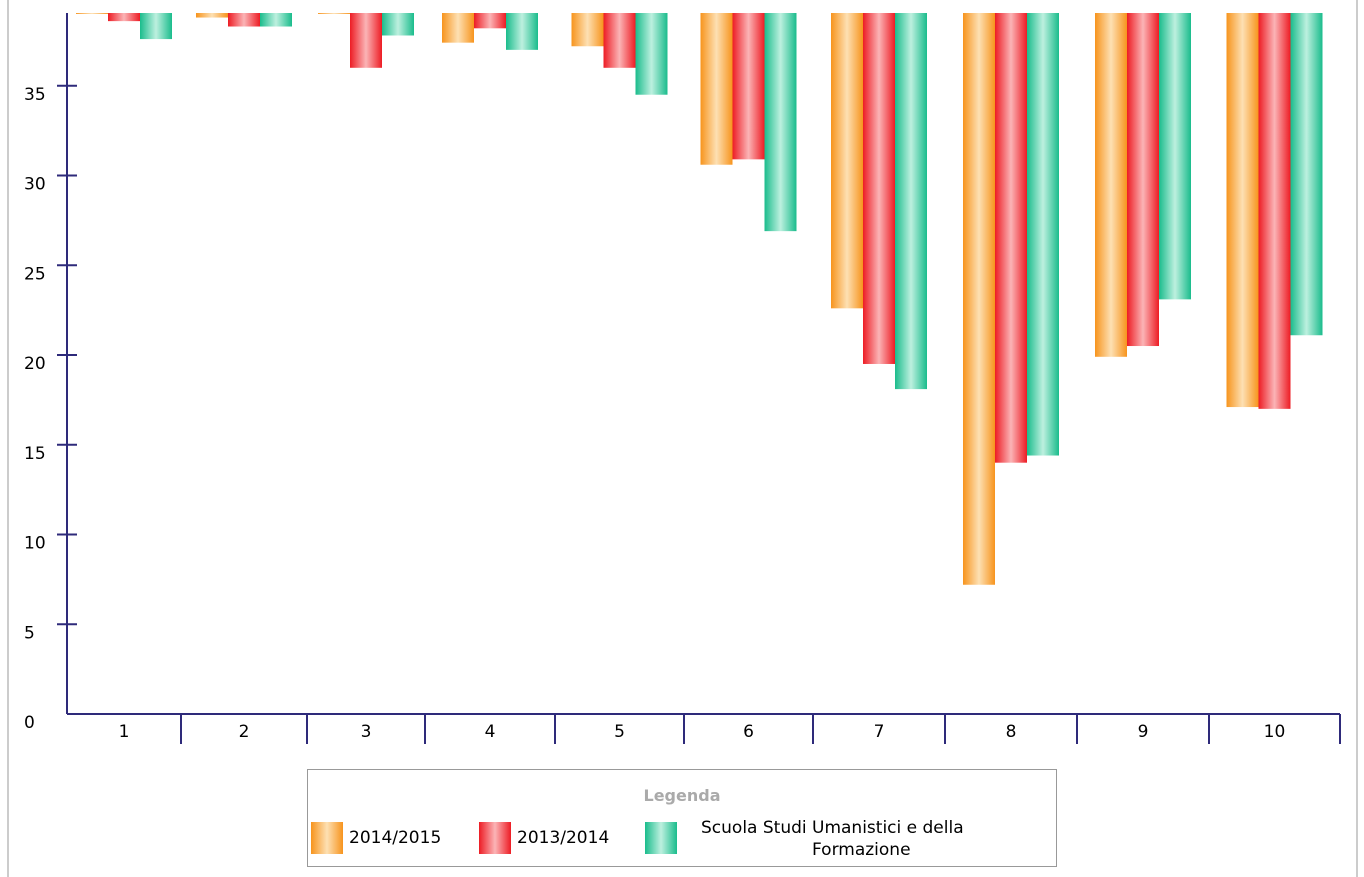 The width and height of the screenshot is (1364, 877). Describe the element at coordinates (395, 838) in the screenshot. I see `legend-label-2014-2015: 2014/2015` at that location.